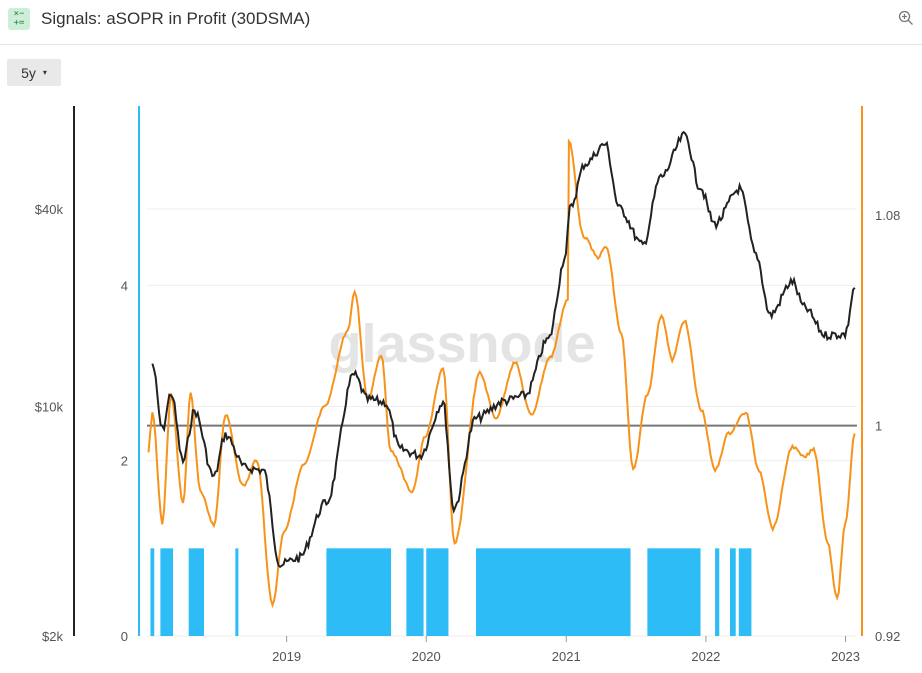 This screenshot has width=922, height=673. I want to click on time-range-label: 5y, so click(28, 72).